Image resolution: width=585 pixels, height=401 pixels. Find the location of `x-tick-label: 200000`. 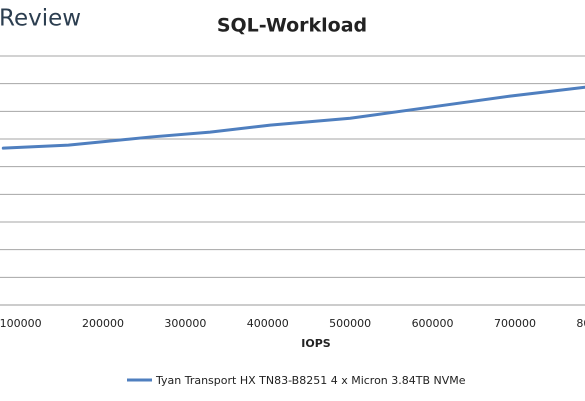

x-tick-label: 200000 is located at coordinates (103, 323).